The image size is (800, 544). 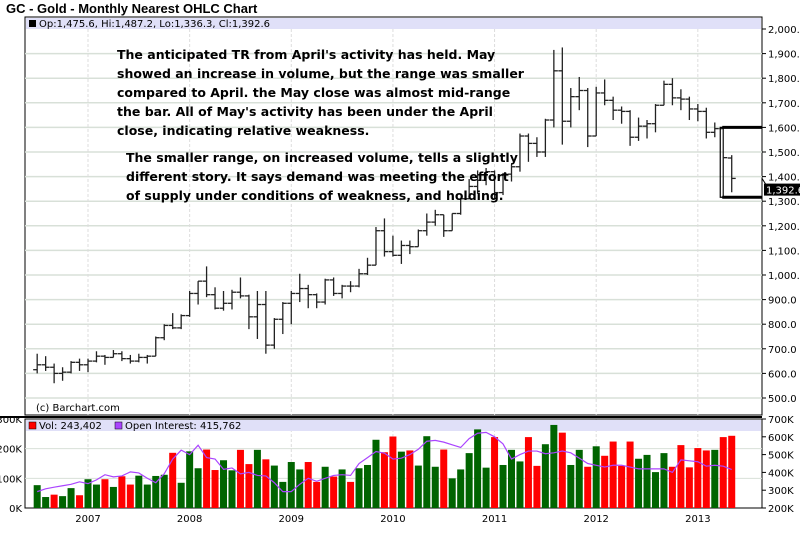 I want to click on oi-tick-label: 200K, so click(x=781, y=509).